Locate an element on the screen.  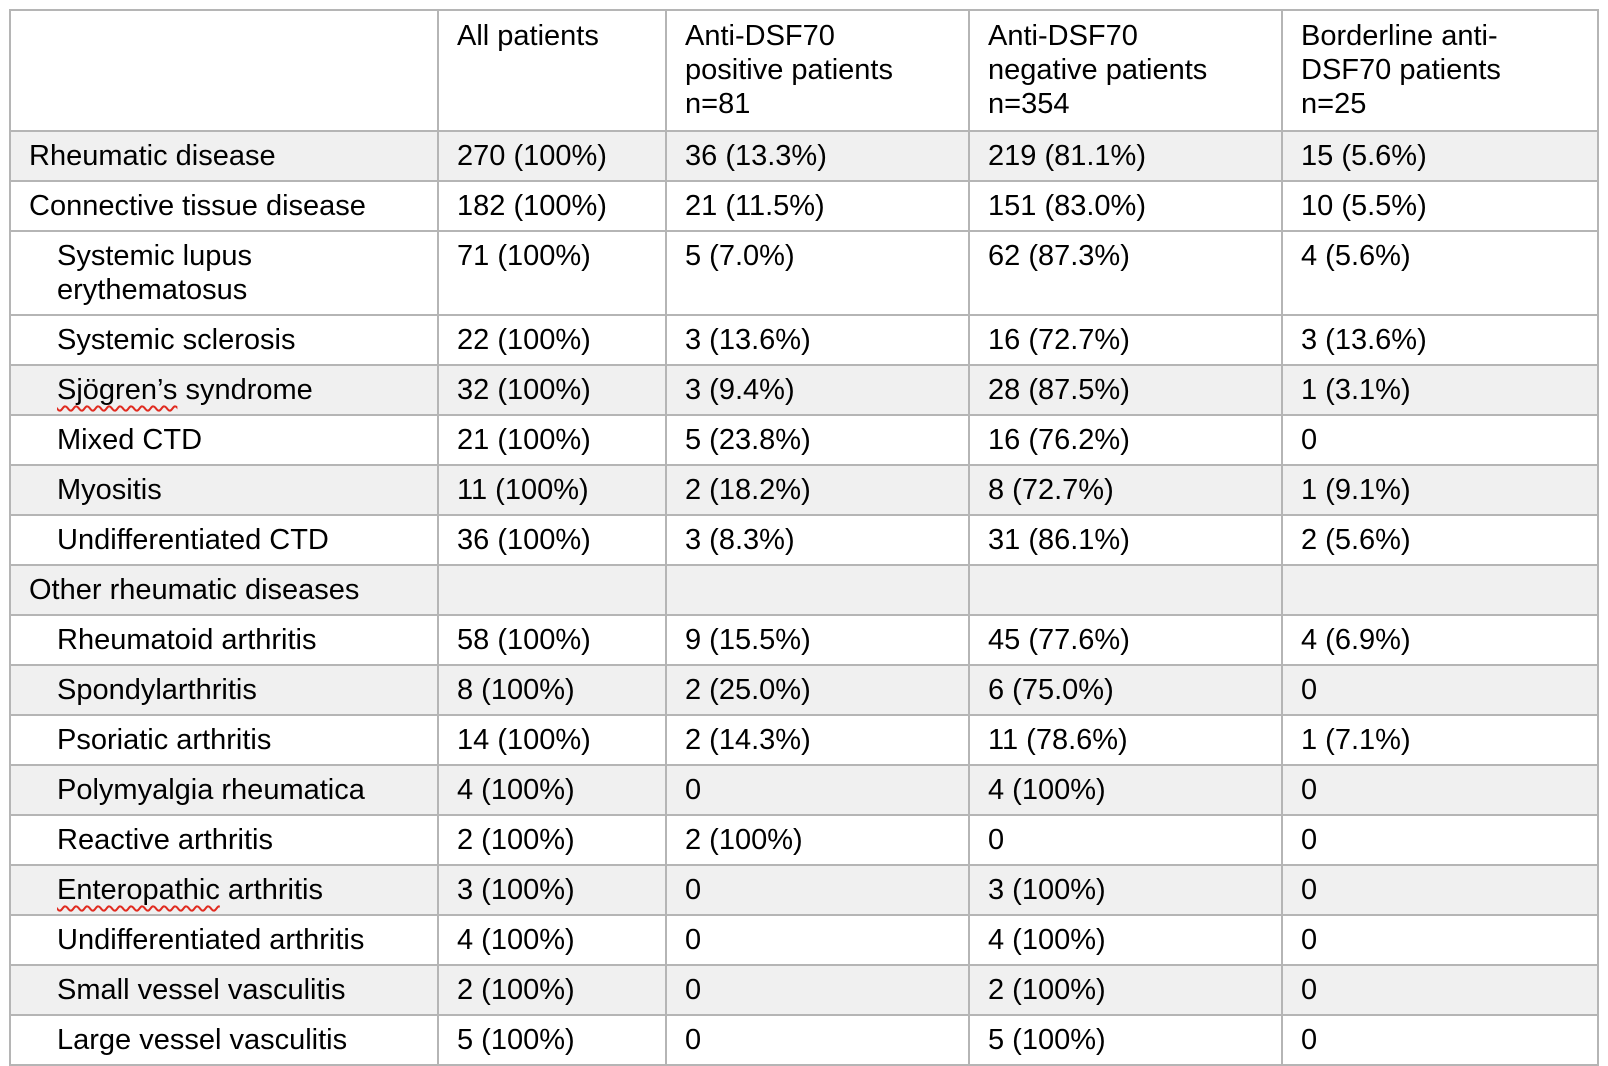
row-label-cell: Undifferentiated CTD is located at coordinates (224, 540).